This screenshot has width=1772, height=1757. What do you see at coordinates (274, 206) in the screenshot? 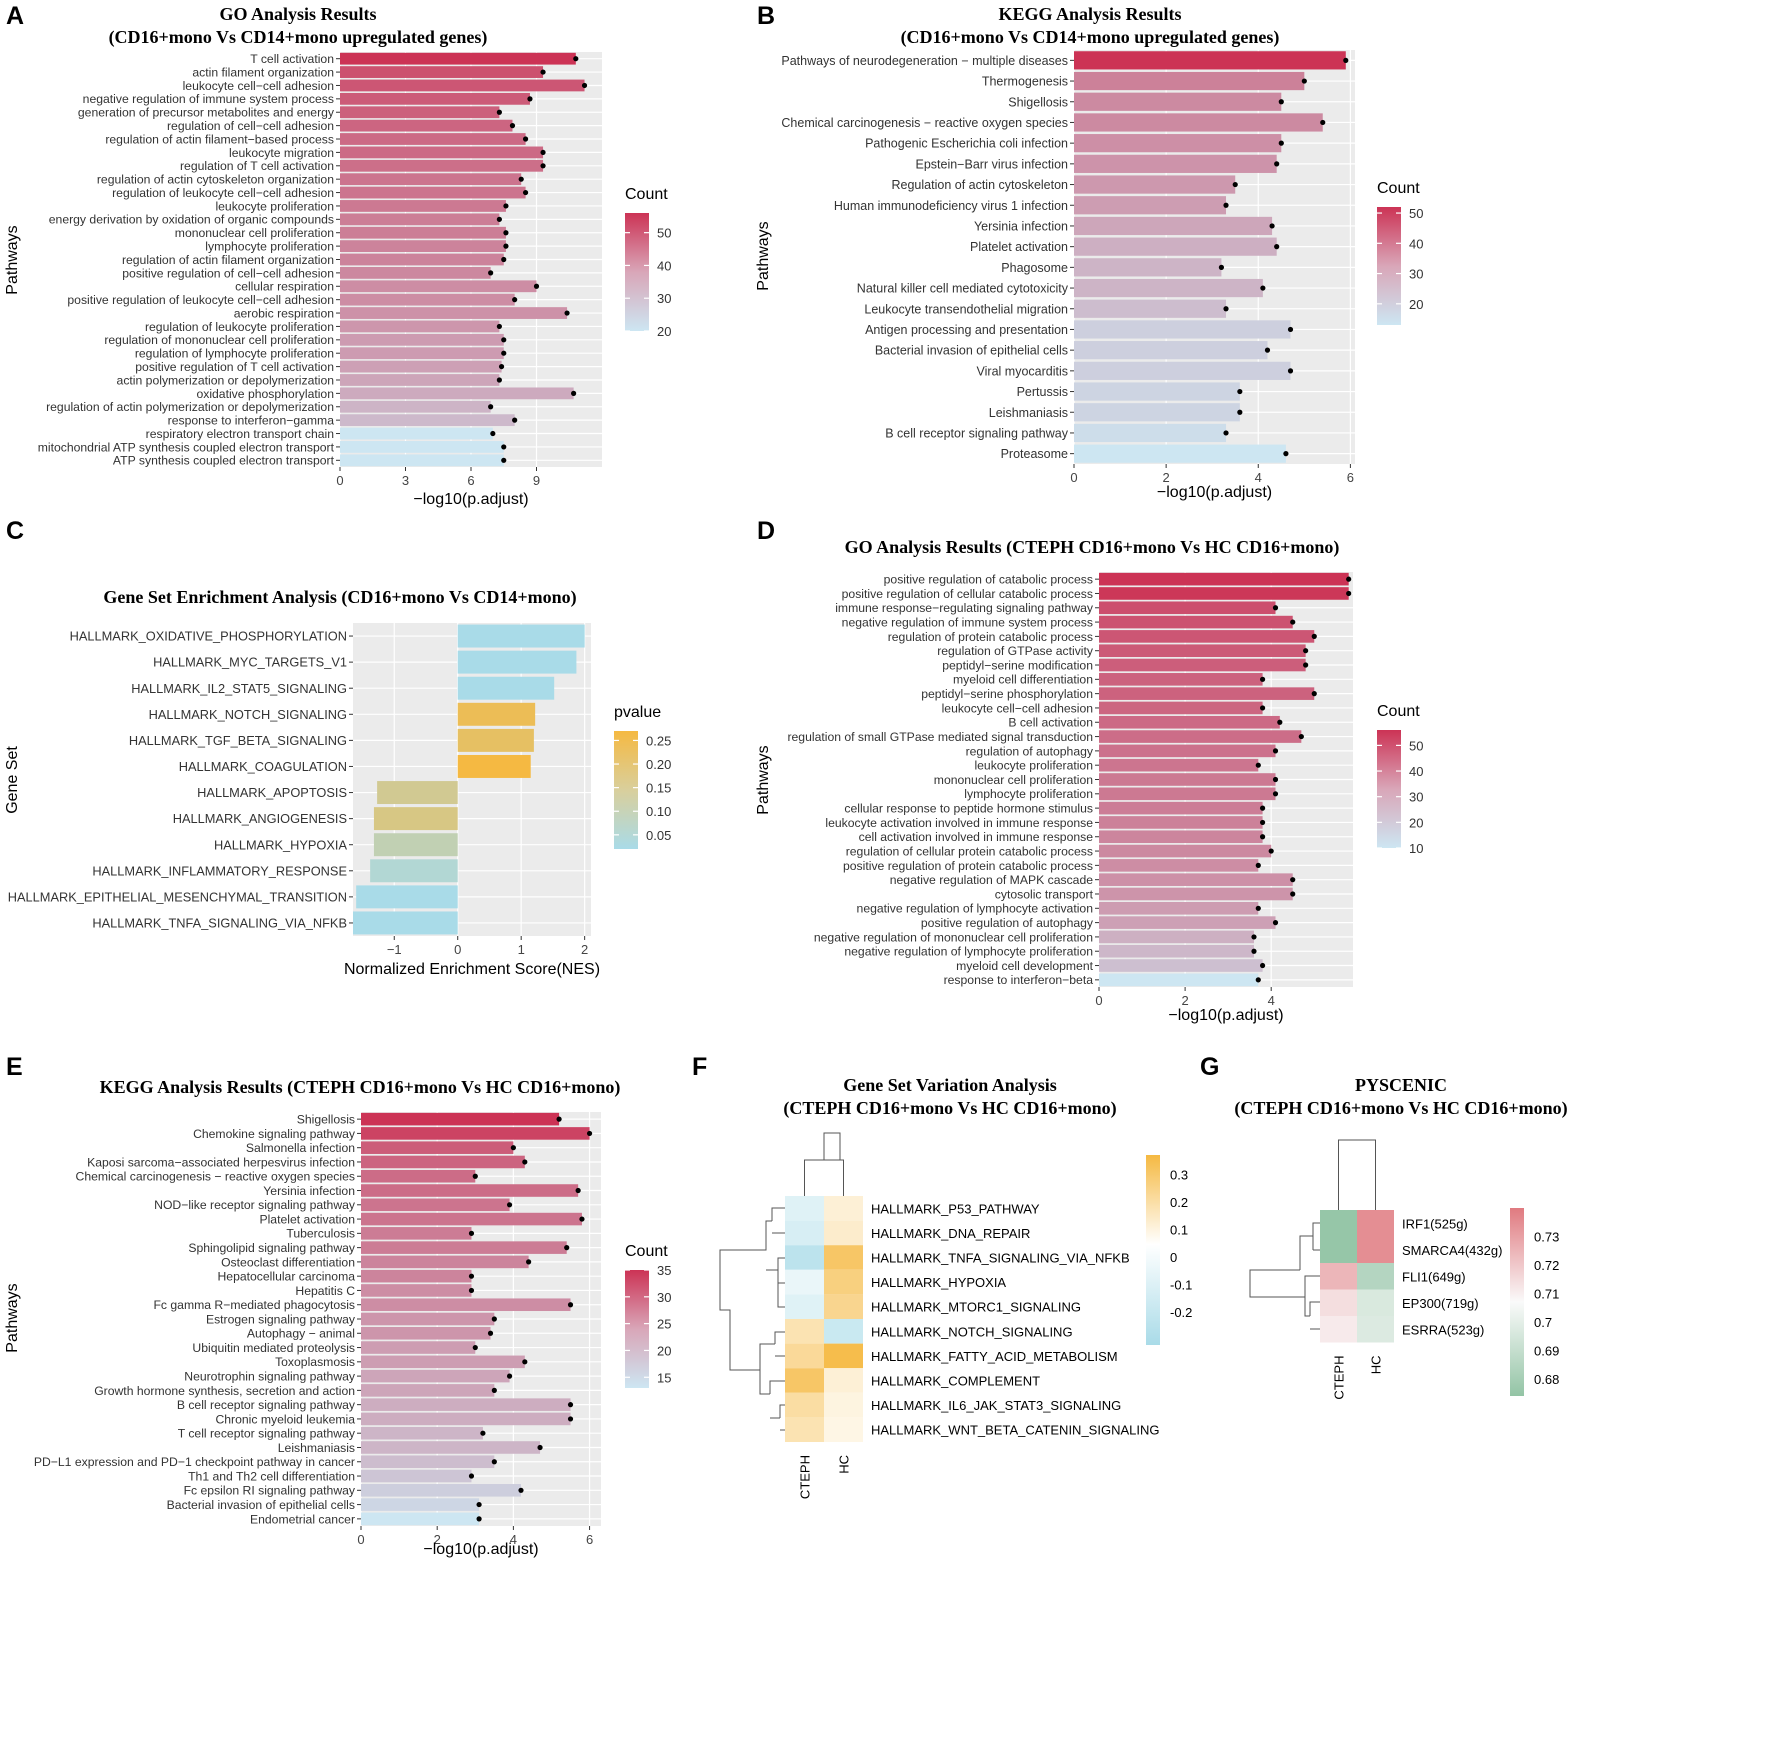
I see `category-label: leukocyte proliferation` at bounding box center [274, 206].